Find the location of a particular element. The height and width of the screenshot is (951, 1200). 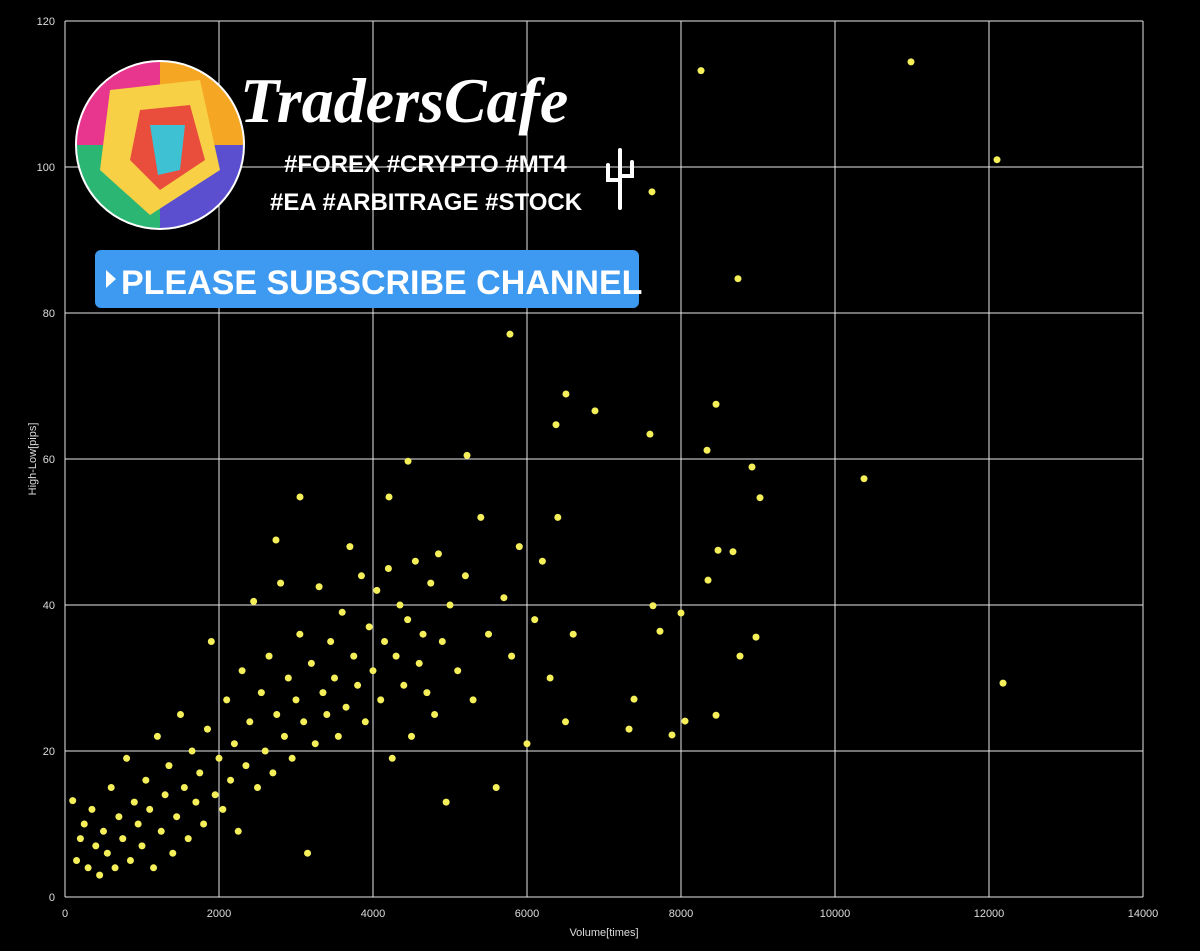

button-bg is located at coordinates (367, 279).